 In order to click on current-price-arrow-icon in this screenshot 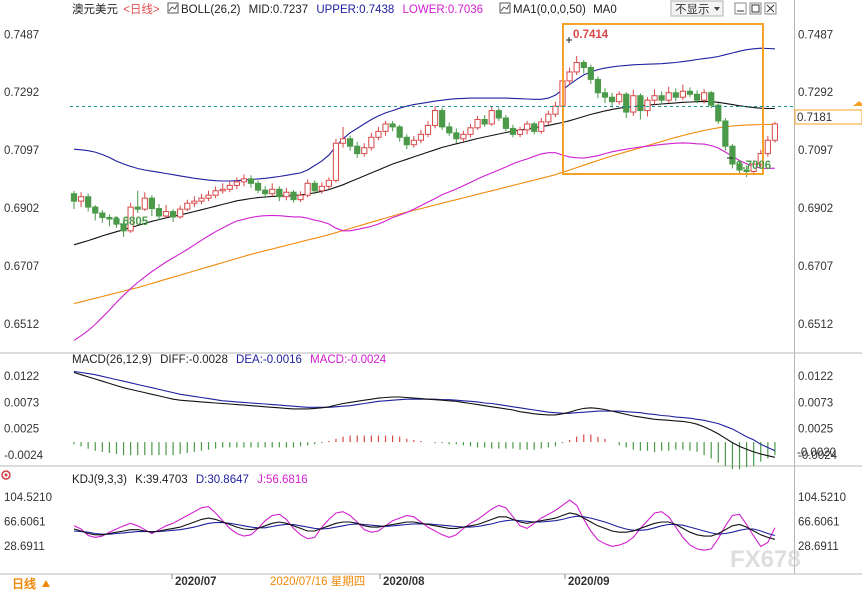, I will do `click(857, 103)`.